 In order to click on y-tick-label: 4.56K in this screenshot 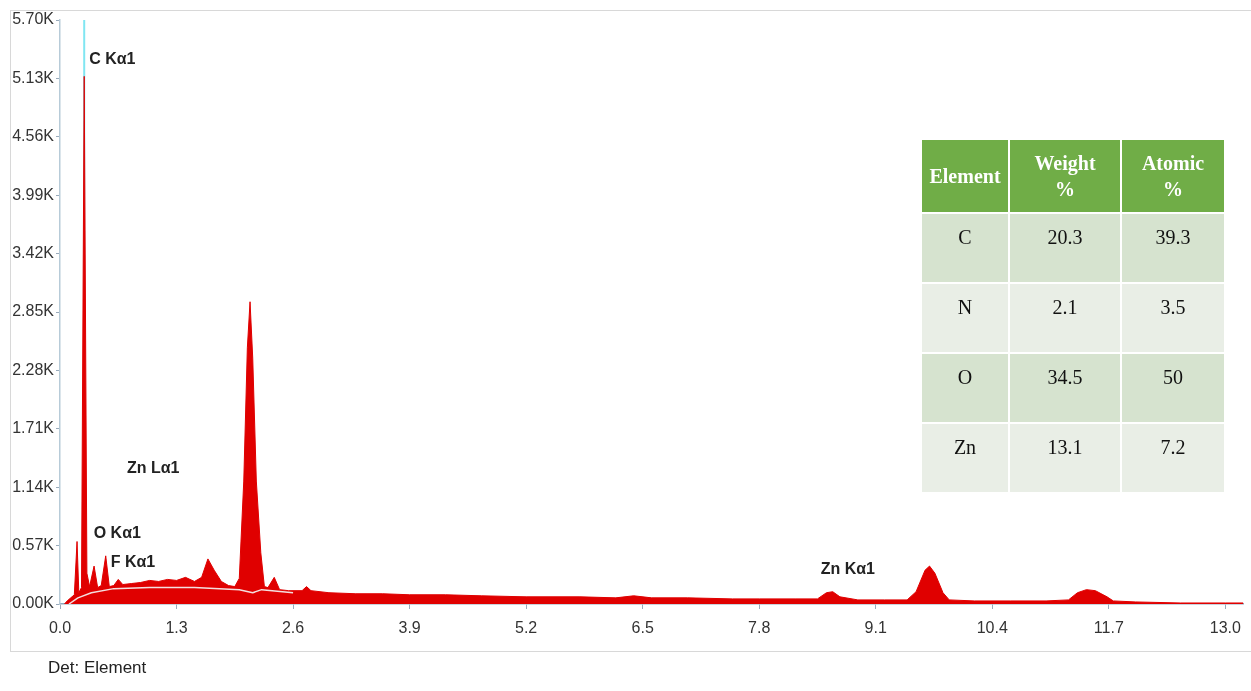, I will do `click(33, 136)`.